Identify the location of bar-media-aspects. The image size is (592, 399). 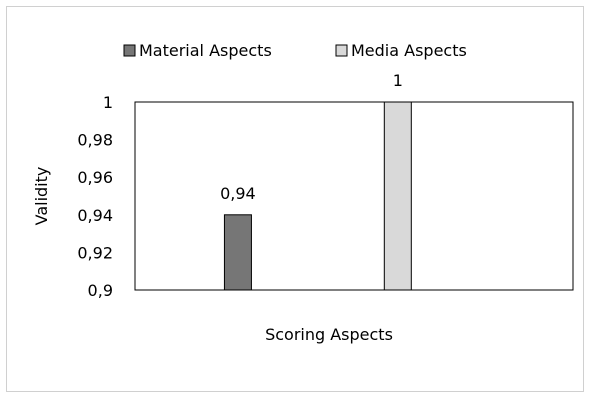
(397, 196).